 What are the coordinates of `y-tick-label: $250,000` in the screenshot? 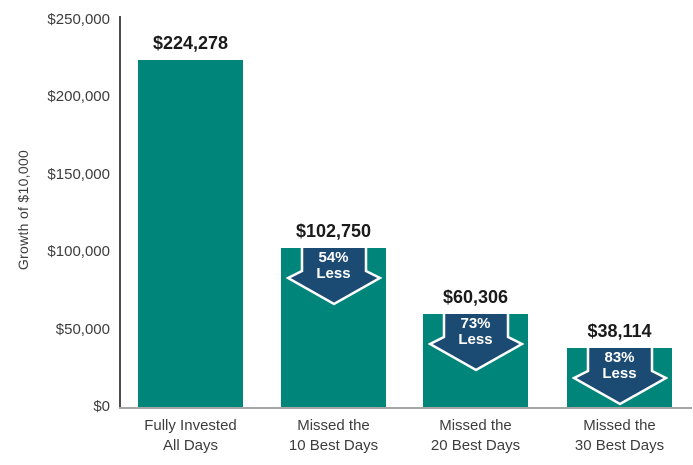 It's located at (78, 19).